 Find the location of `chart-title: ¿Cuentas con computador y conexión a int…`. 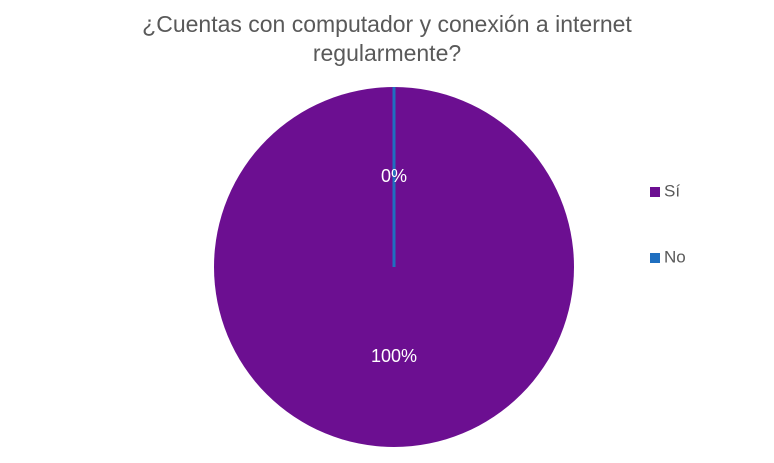

chart-title: ¿Cuentas con computador y conexión a int… is located at coordinates (387, 38).